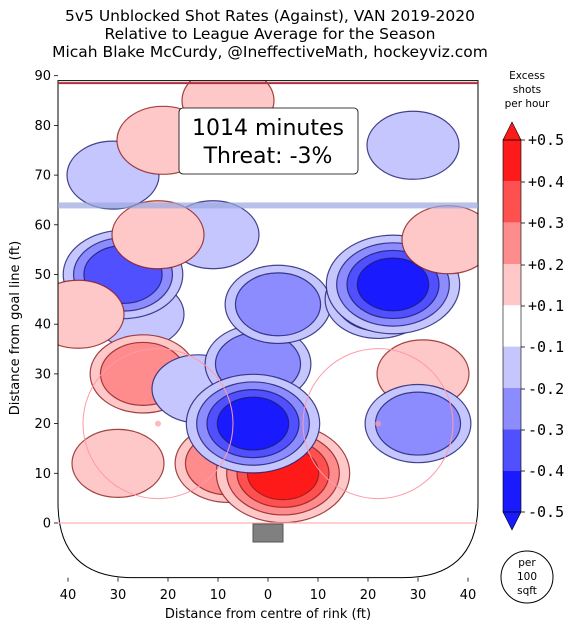 This screenshot has width=581, height=631. I want to click on colorbar-tick-label: -0.5, so click(546, 512).